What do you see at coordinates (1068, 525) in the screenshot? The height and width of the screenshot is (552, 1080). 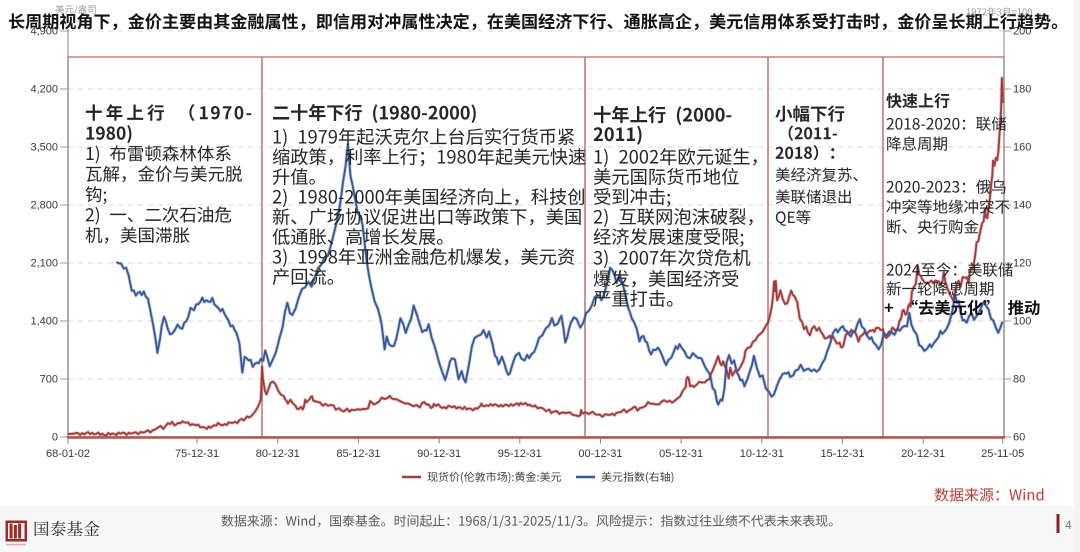 I see `svg-text: 4` at bounding box center [1068, 525].